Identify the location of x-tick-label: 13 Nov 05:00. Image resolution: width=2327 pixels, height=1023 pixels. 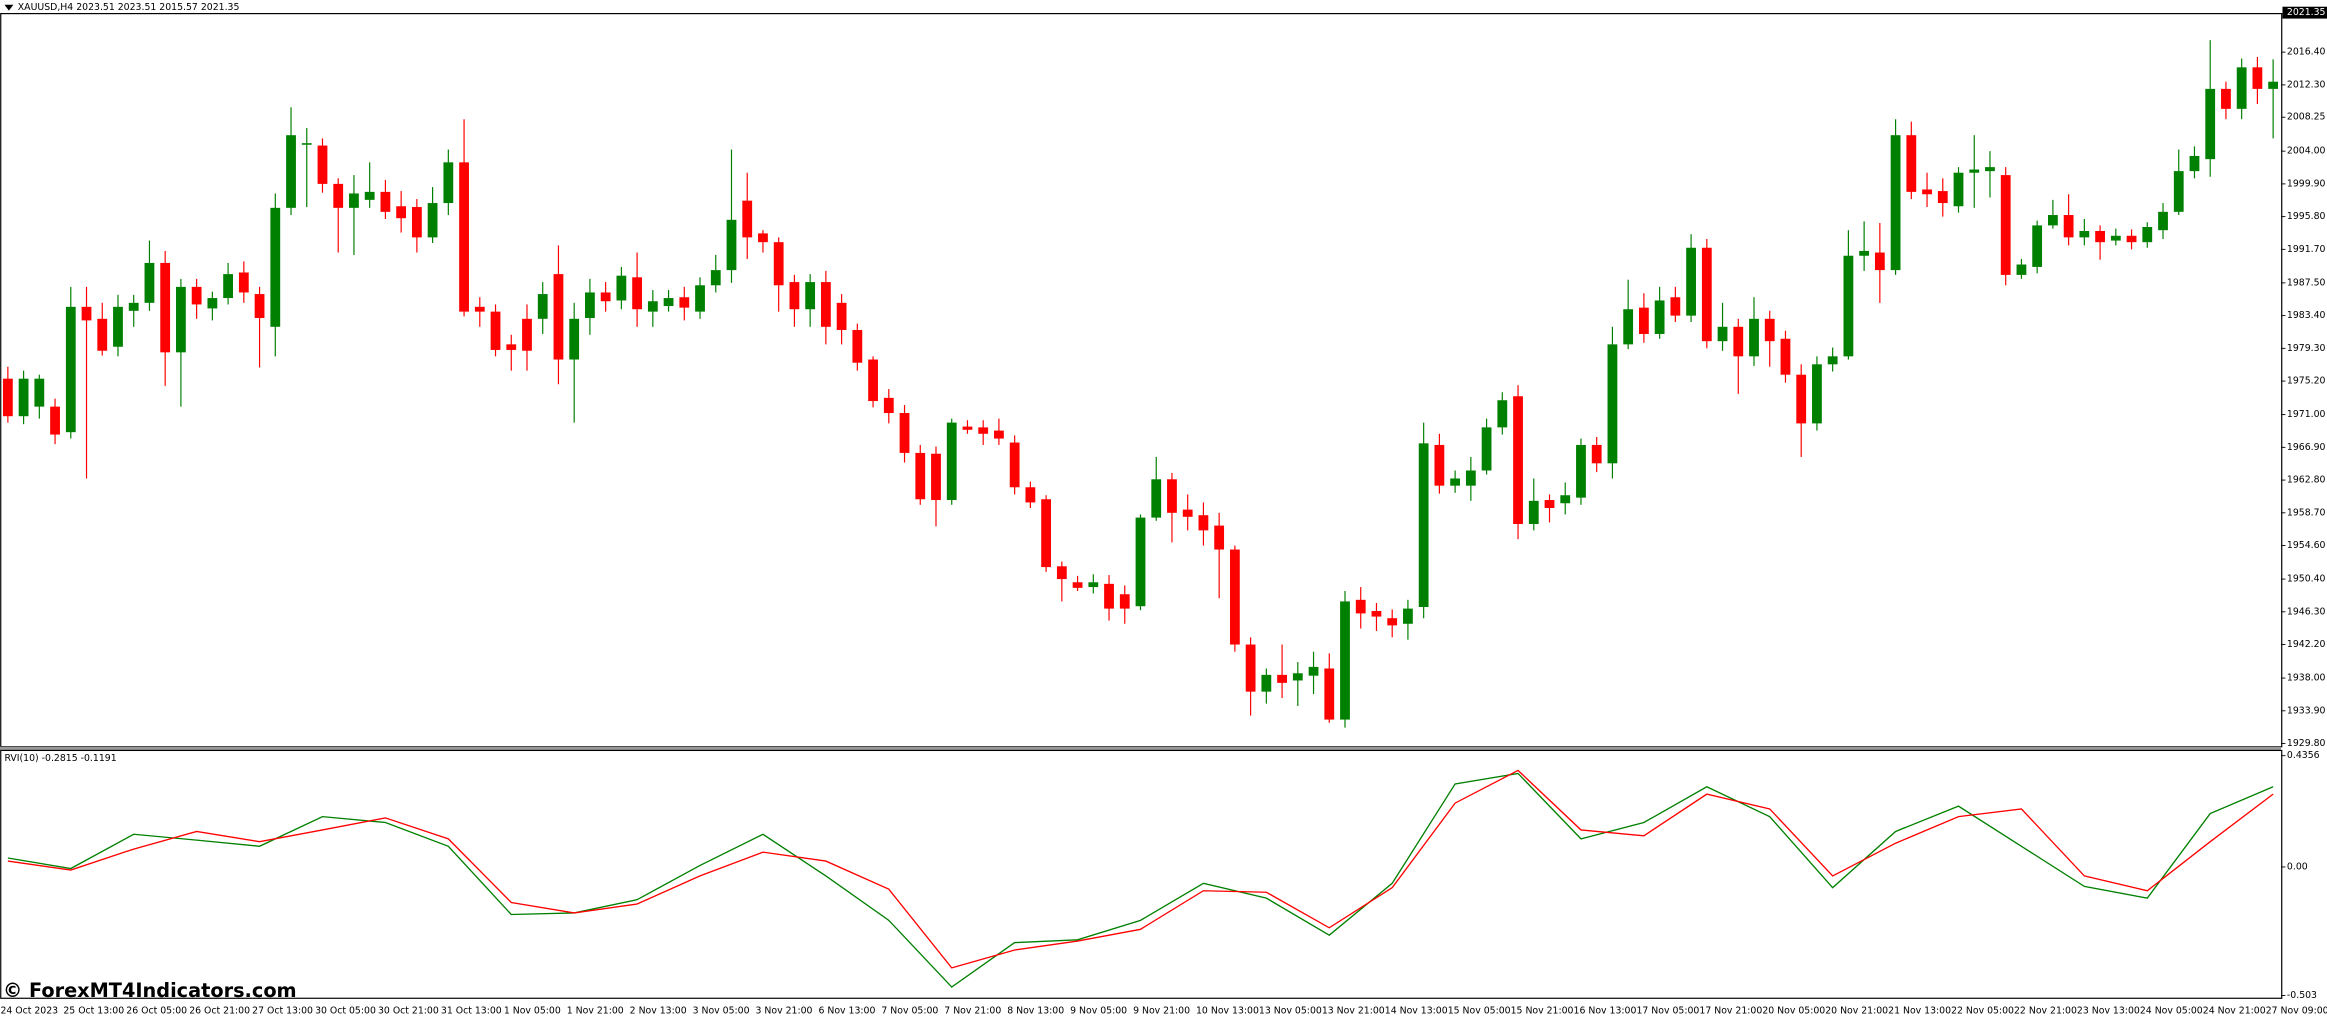
(1290, 1010).